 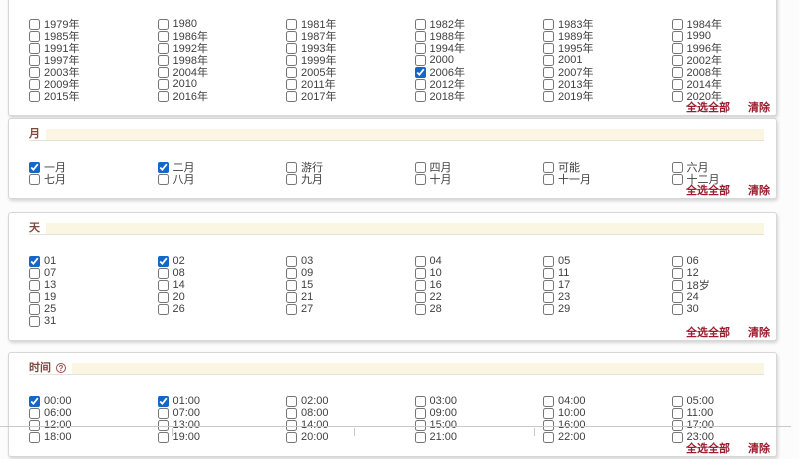 What do you see at coordinates (350, 437) in the screenshot?
I see `checkbox-item: 20:00` at bounding box center [350, 437].